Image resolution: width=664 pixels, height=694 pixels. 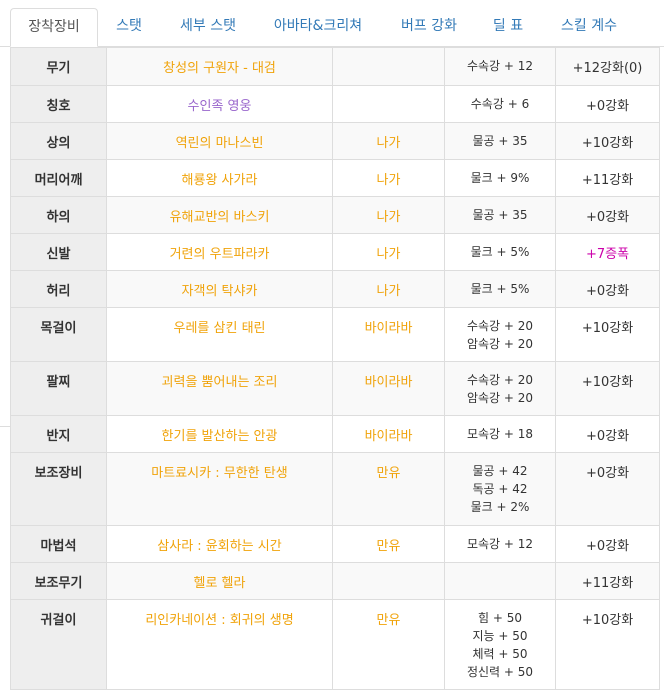 What do you see at coordinates (508, 26) in the screenshot?
I see `tab-damage-table: 딜 표` at bounding box center [508, 26].